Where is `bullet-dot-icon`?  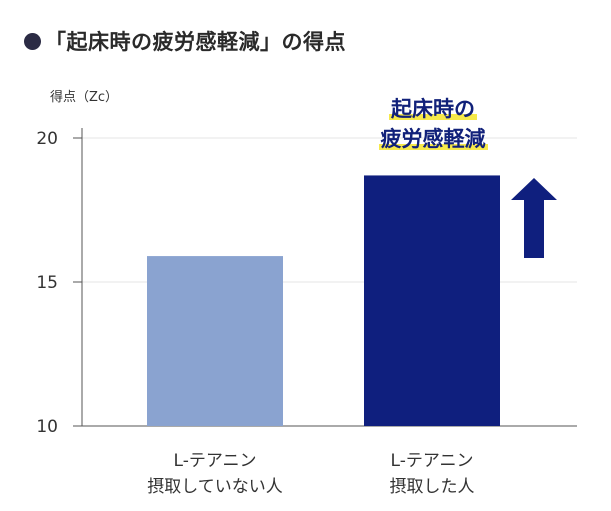 bullet-dot-icon is located at coordinates (32, 41).